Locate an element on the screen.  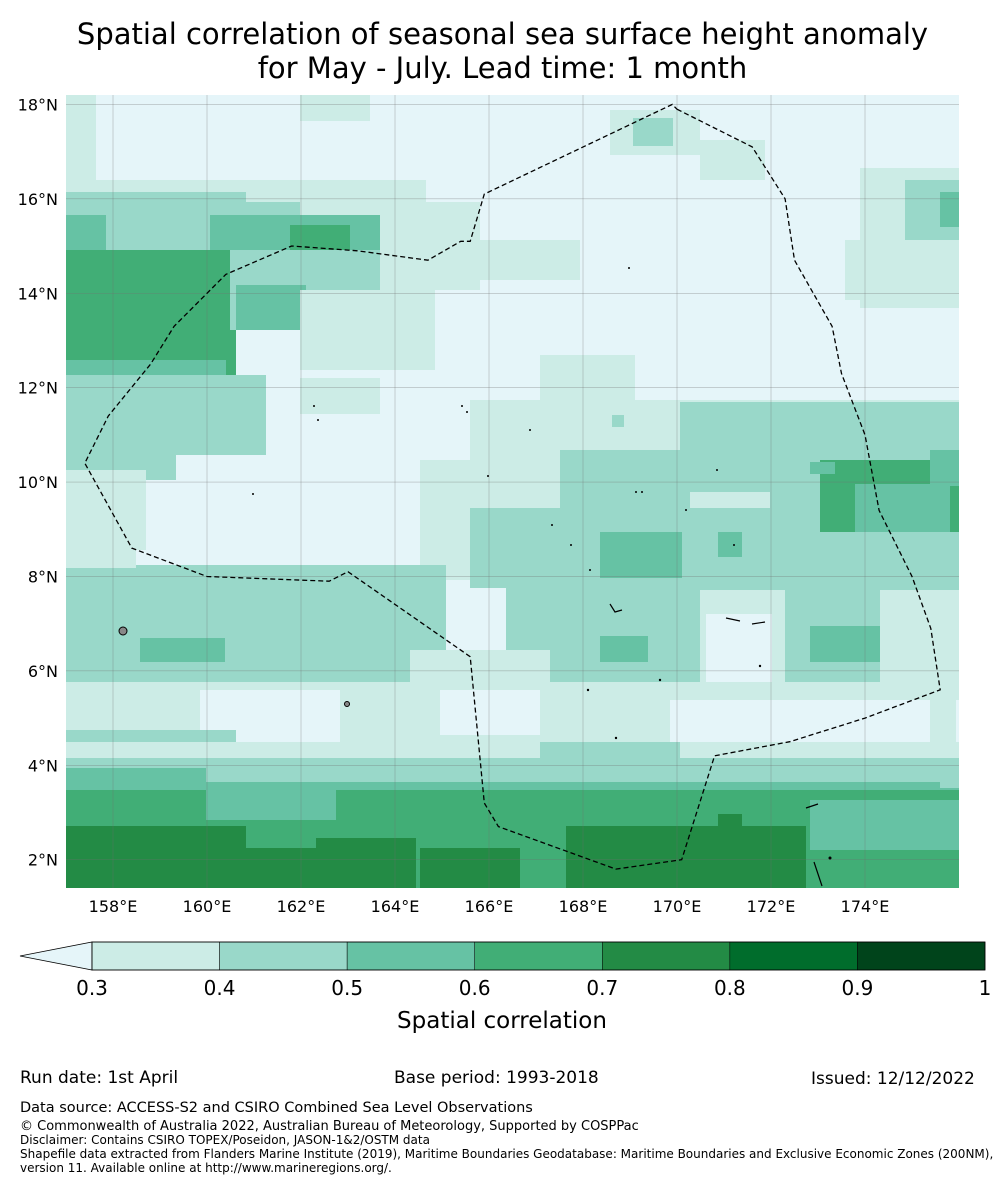
lat-tick-label: 16°N is located at coordinates (38, 199).